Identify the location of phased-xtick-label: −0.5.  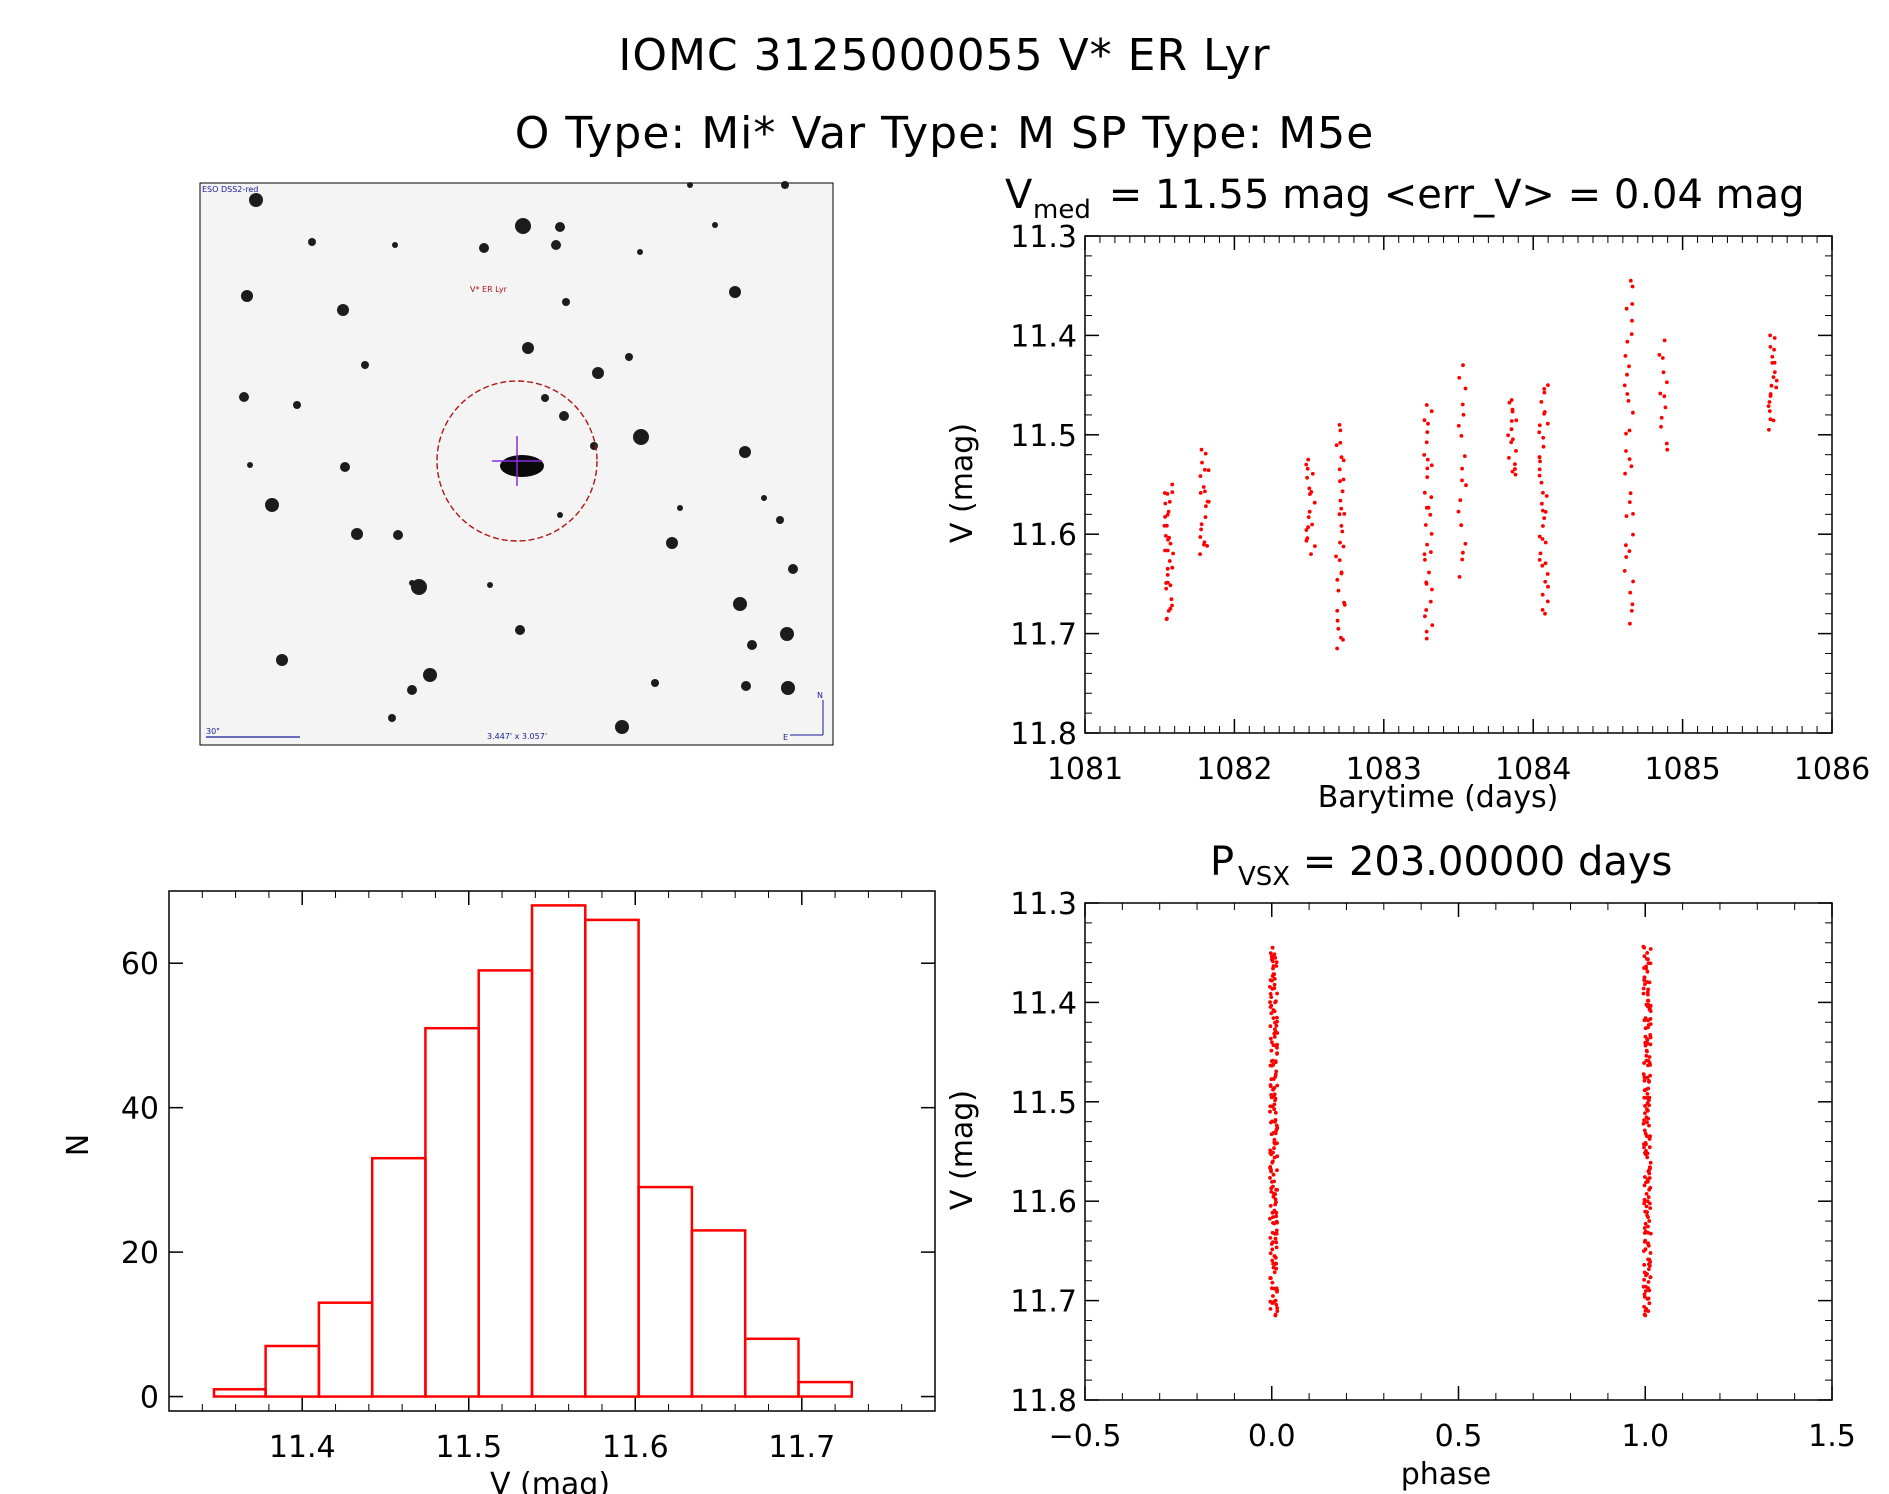
(1085, 1436).